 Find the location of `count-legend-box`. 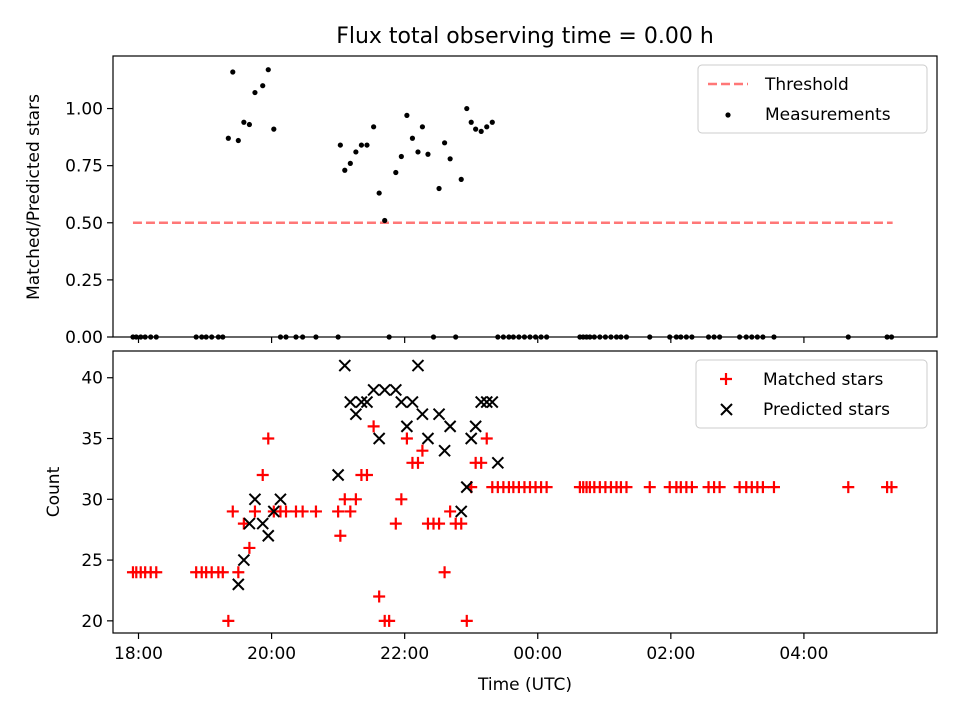

count-legend-box is located at coordinates (811, 394).